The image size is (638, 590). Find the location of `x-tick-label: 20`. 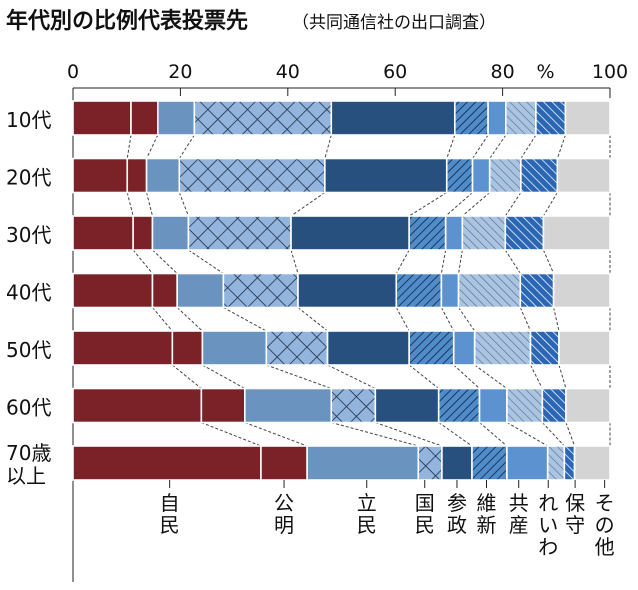

x-tick-label: 20 is located at coordinates (180, 72).